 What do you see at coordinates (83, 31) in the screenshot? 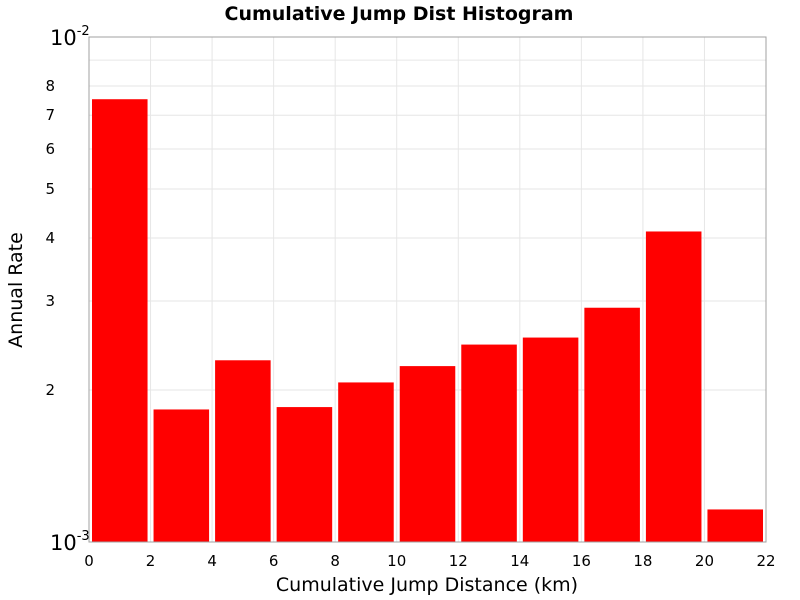
I see `decade-exponent: -2` at bounding box center [83, 31].